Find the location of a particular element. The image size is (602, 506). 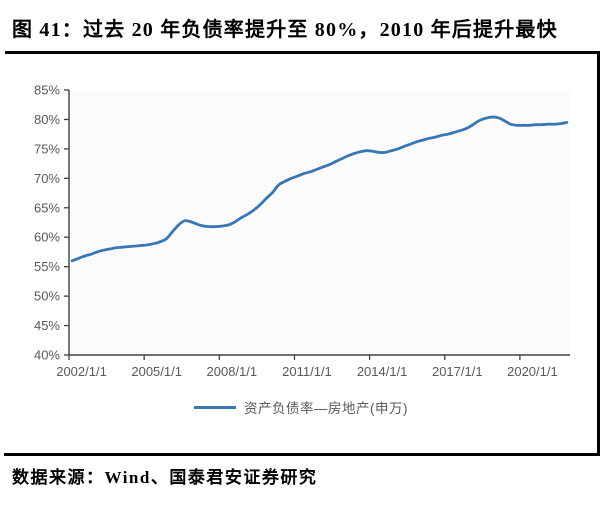

svg-text: 2008/1/1 is located at coordinates (232, 371).